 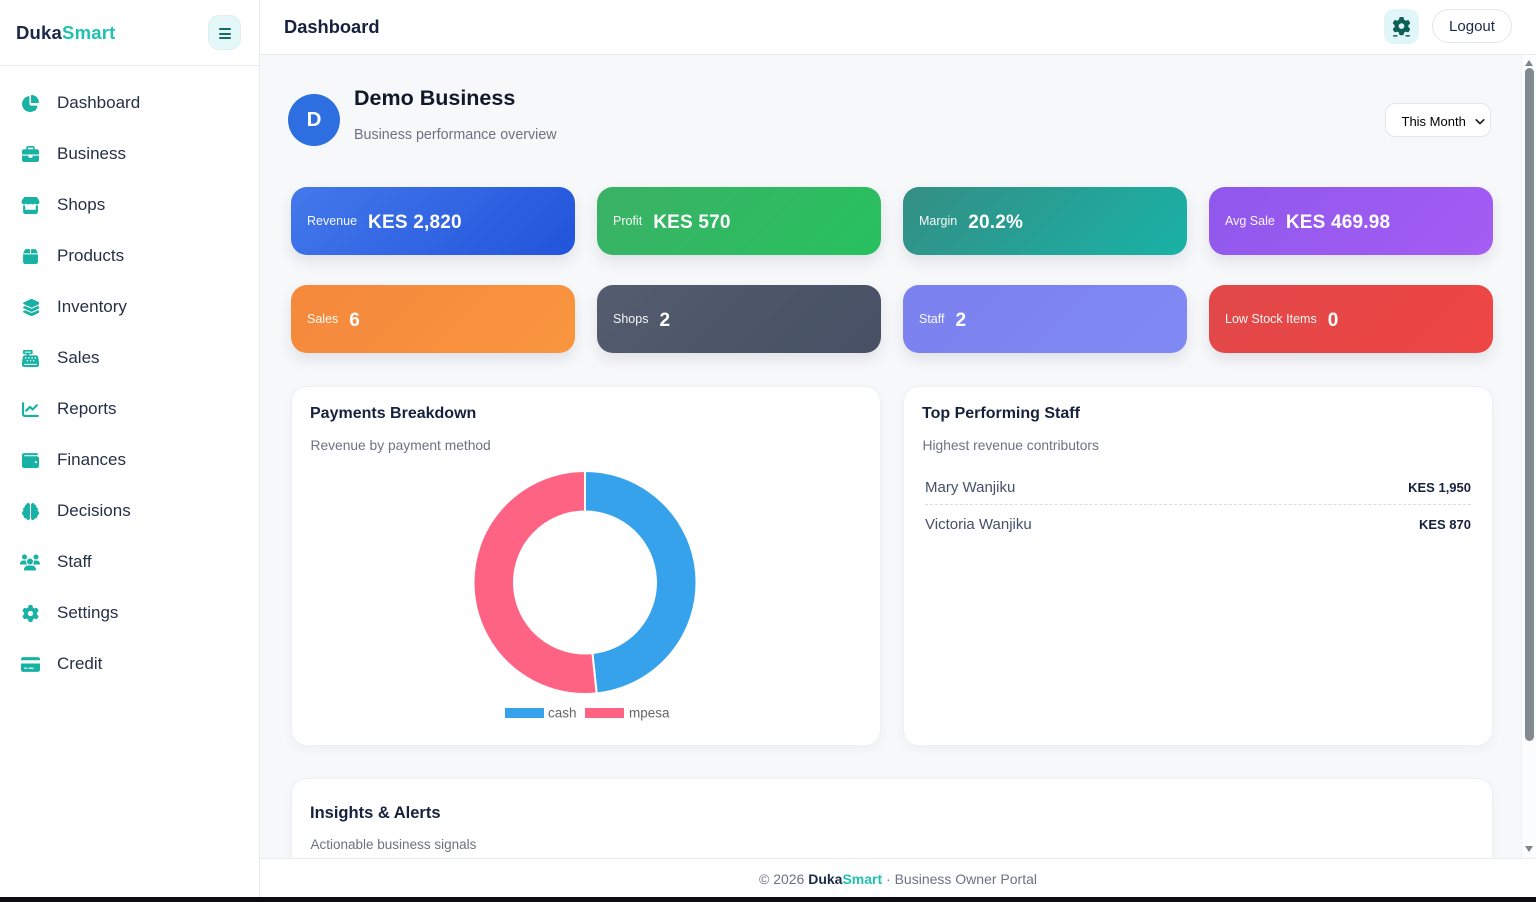 I want to click on svg-text: mpesa, so click(x=649, y=713).